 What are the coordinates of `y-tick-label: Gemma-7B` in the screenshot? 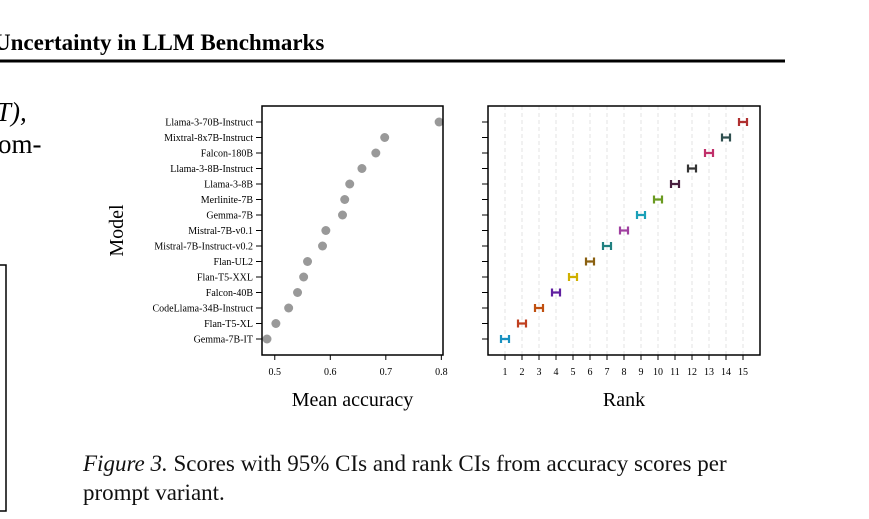 It's located at (229, 216).